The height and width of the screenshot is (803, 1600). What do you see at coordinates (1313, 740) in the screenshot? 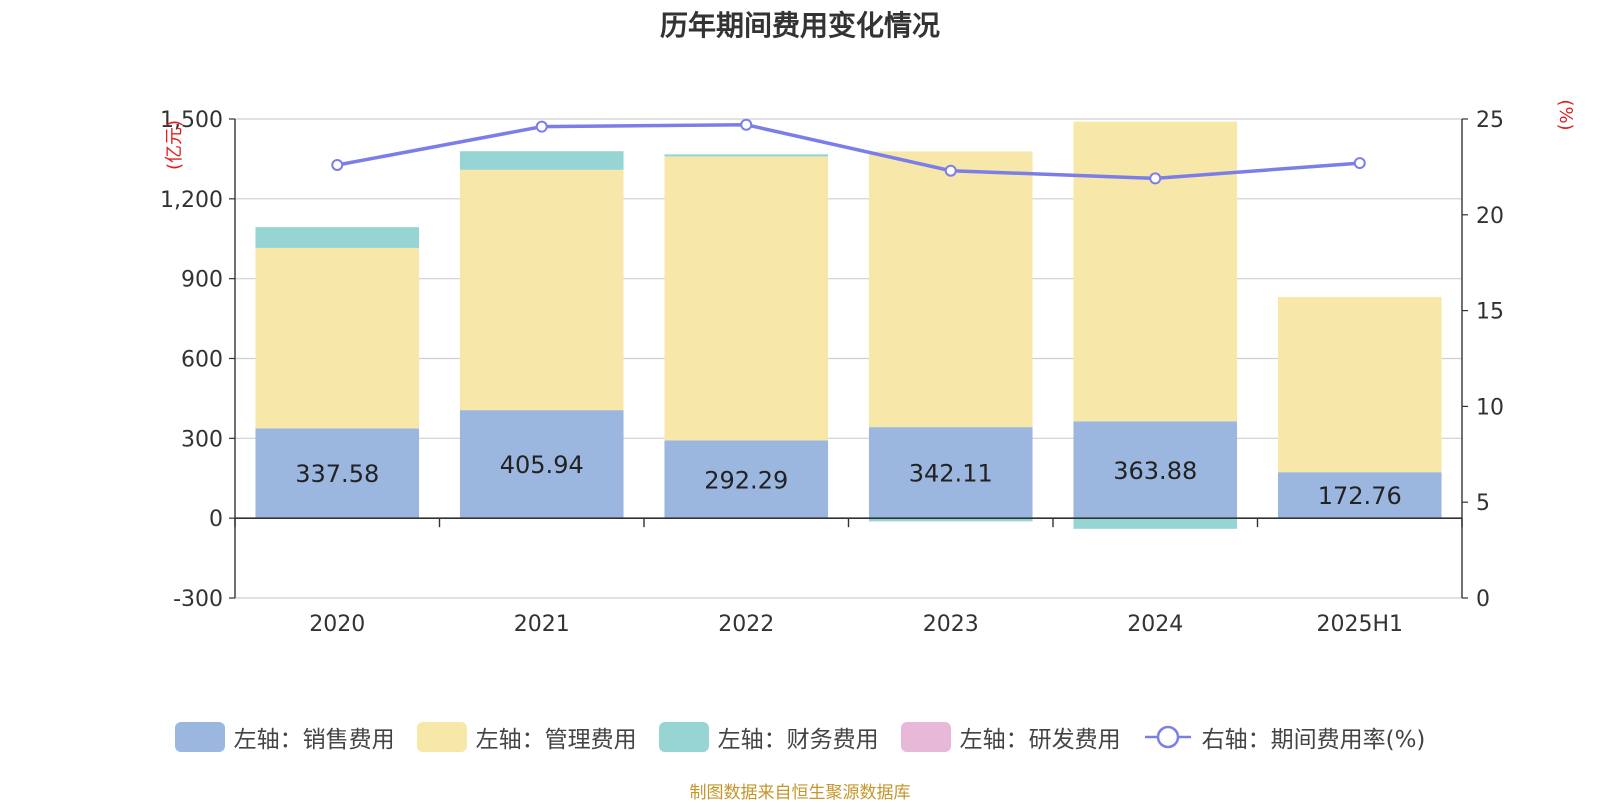
I see `legend-label-rate: 右轴：期间费用率(%)` at bounding box center [1313, 740].